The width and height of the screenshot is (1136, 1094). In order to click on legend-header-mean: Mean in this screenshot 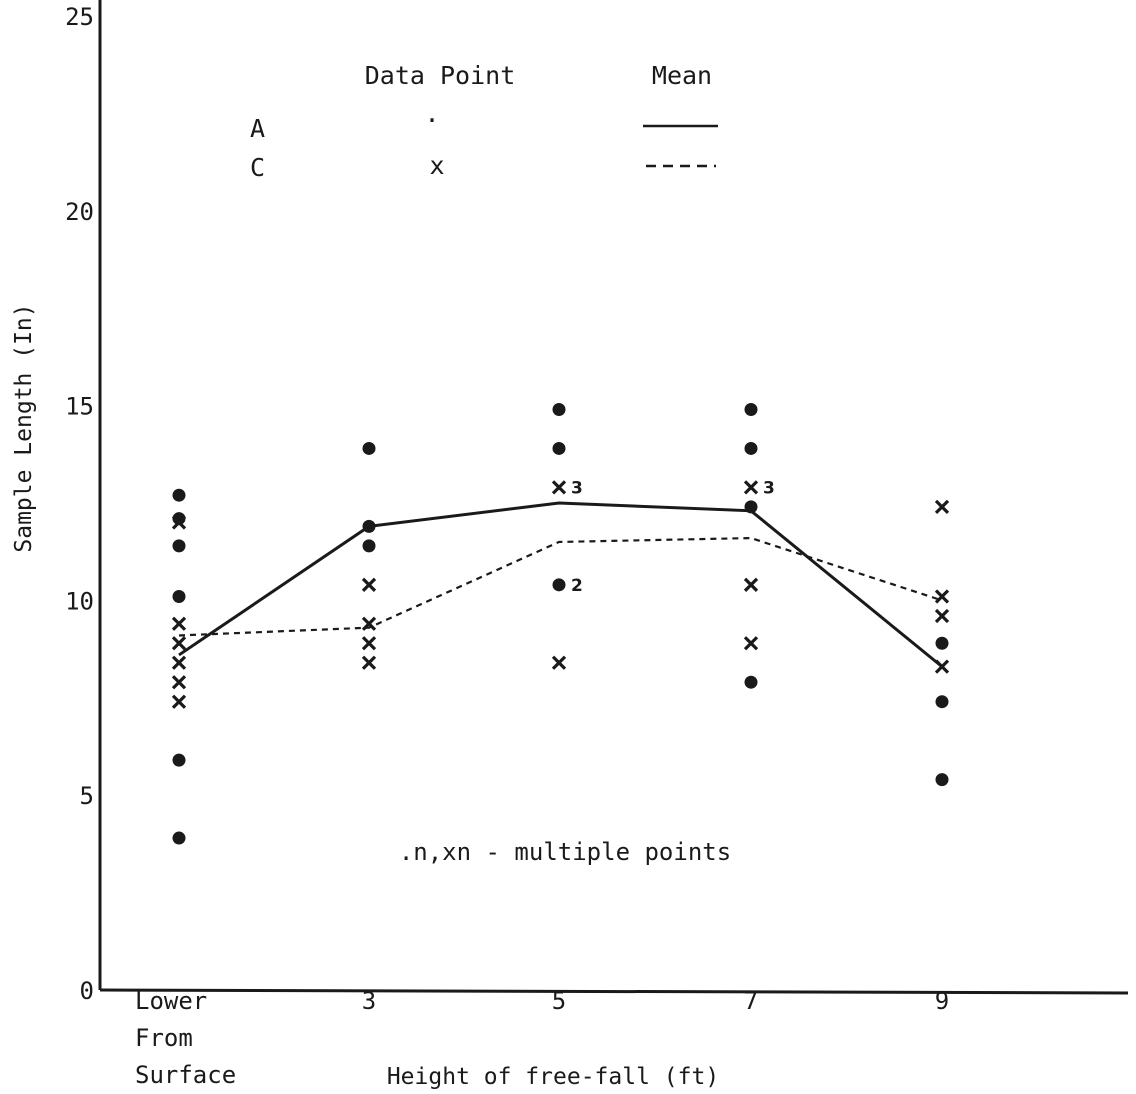, I will do `click(682, 75)`.